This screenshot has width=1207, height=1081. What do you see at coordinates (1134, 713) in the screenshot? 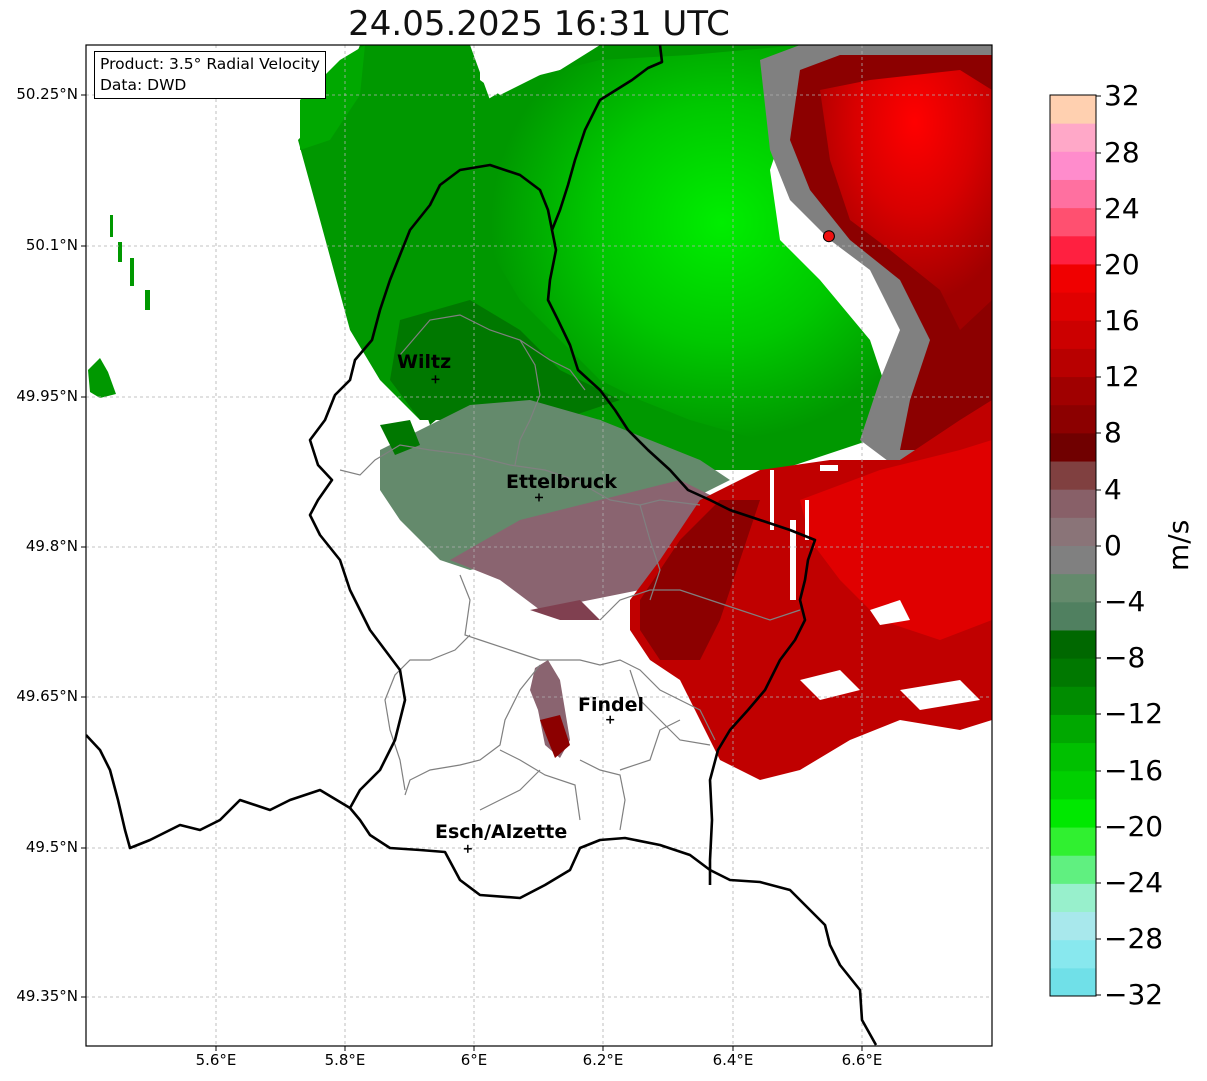
I see `colorbar-tick-label: −12` at bounding box center [1134, 713].